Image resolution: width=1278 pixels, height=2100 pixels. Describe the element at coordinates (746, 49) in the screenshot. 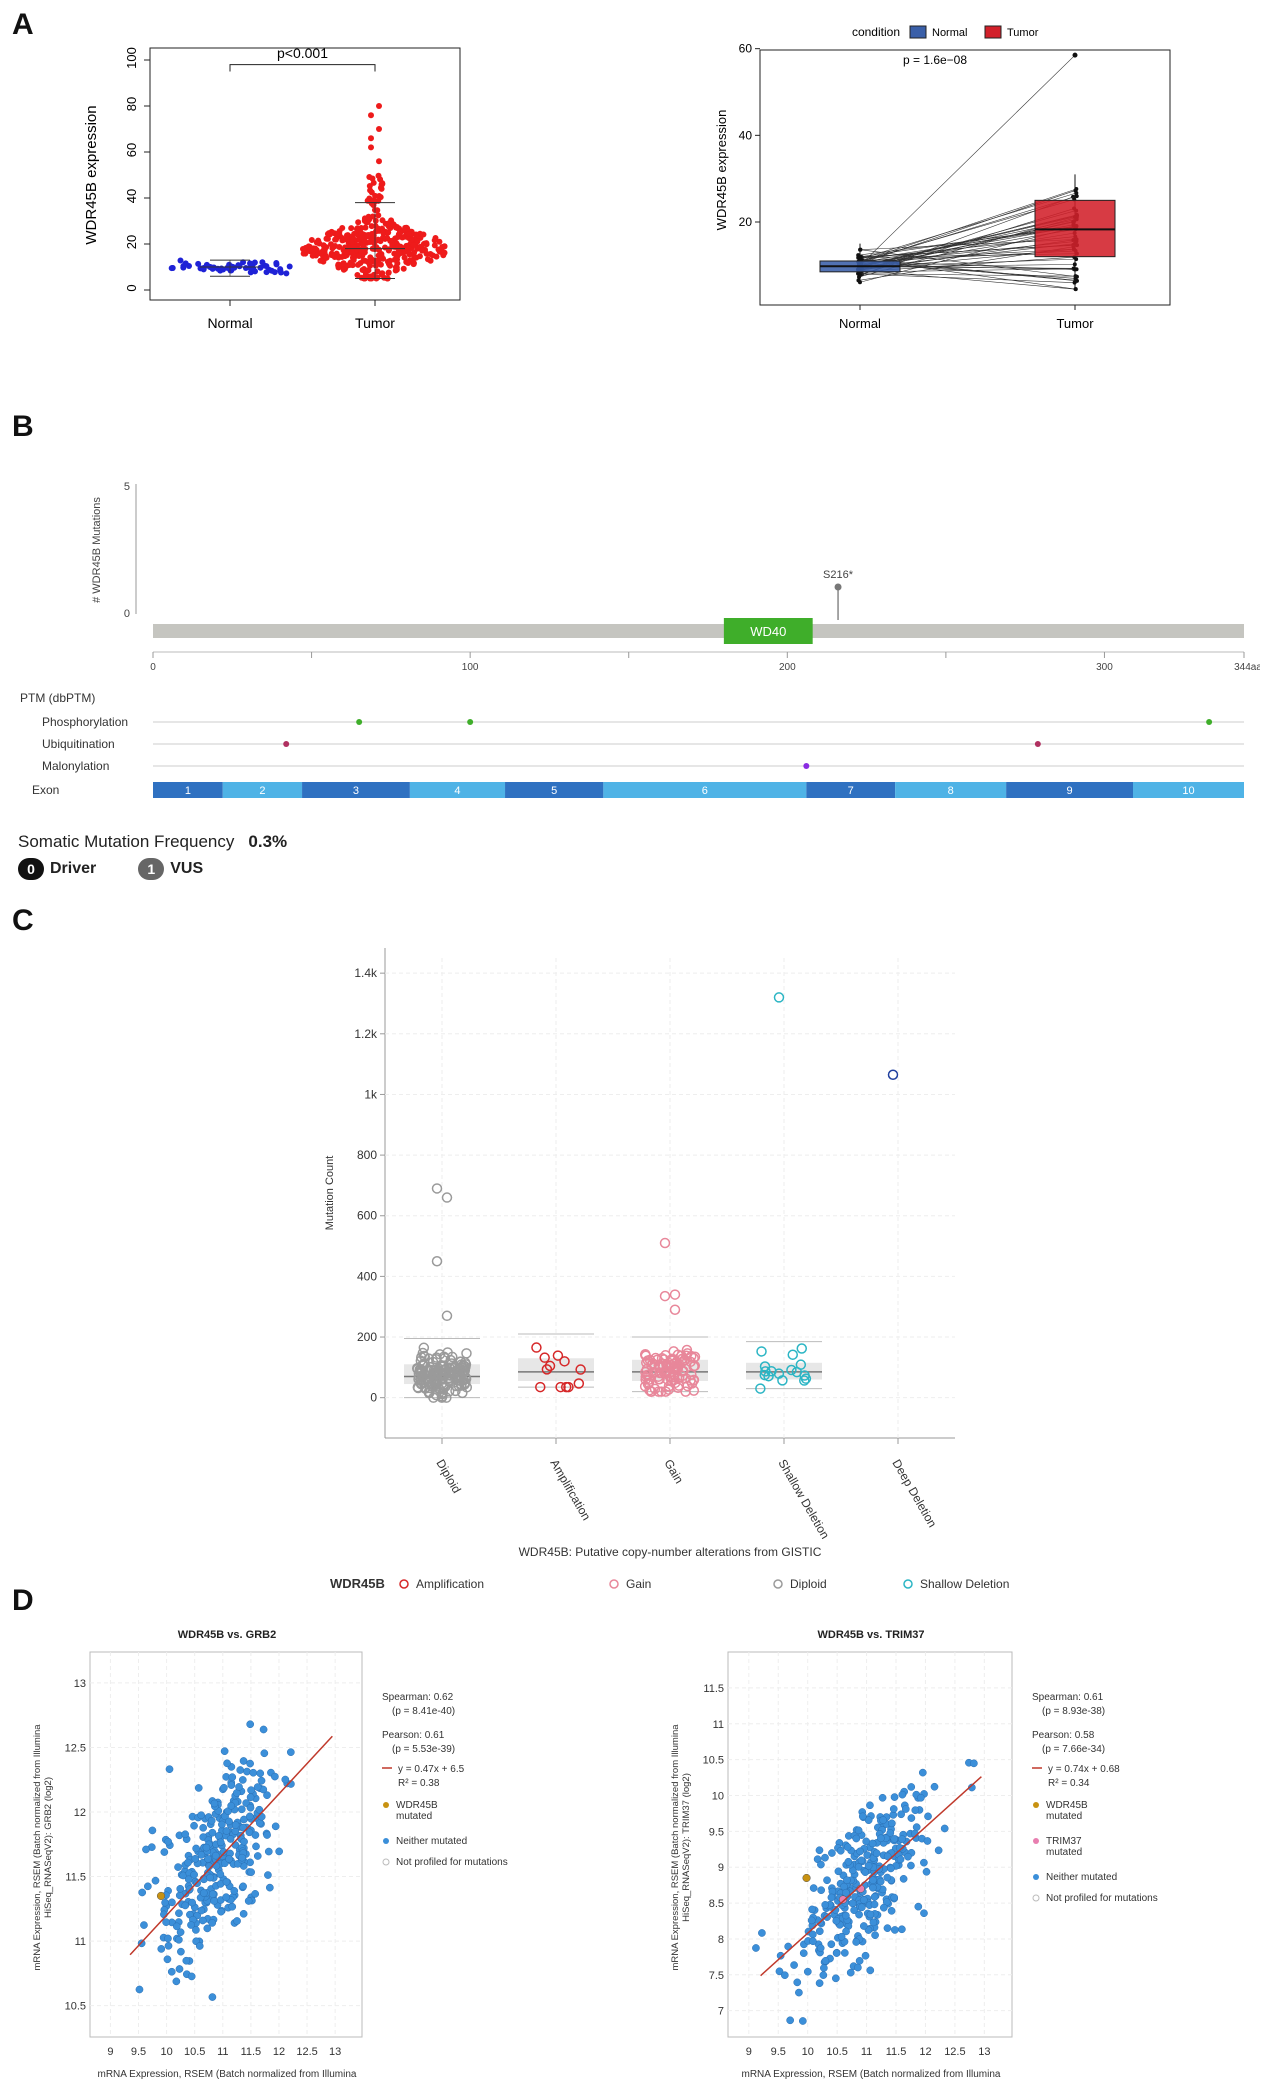

I see `y-tick-label: 60` at that location.